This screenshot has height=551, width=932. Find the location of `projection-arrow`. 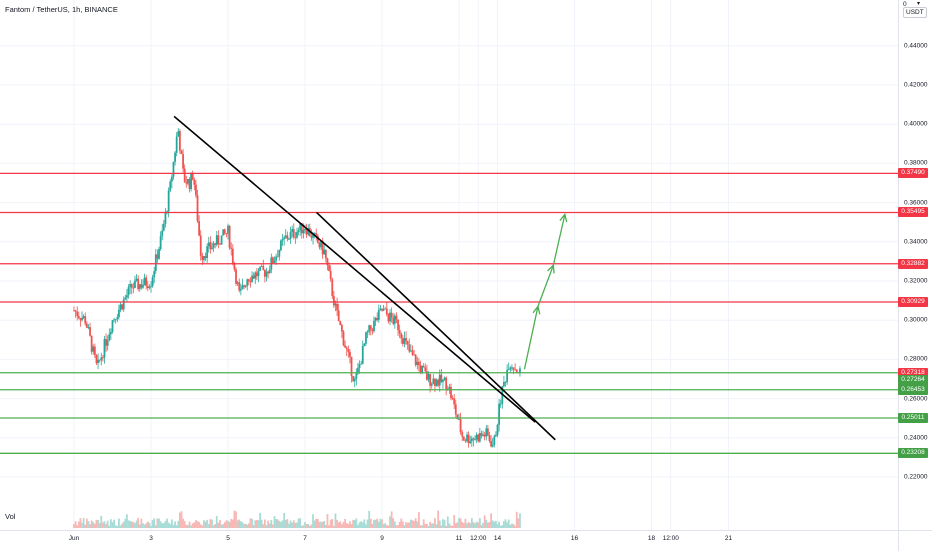

projection-arrow is located at coordinates (545, 291).